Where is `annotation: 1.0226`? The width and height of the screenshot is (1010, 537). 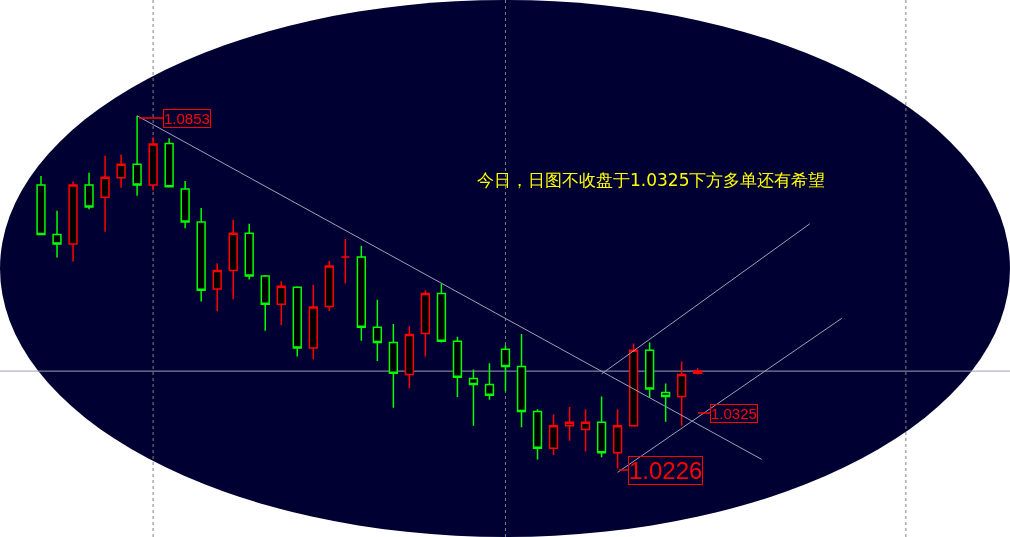
annotation: 1.0226 is located at coordinates (666, 470).